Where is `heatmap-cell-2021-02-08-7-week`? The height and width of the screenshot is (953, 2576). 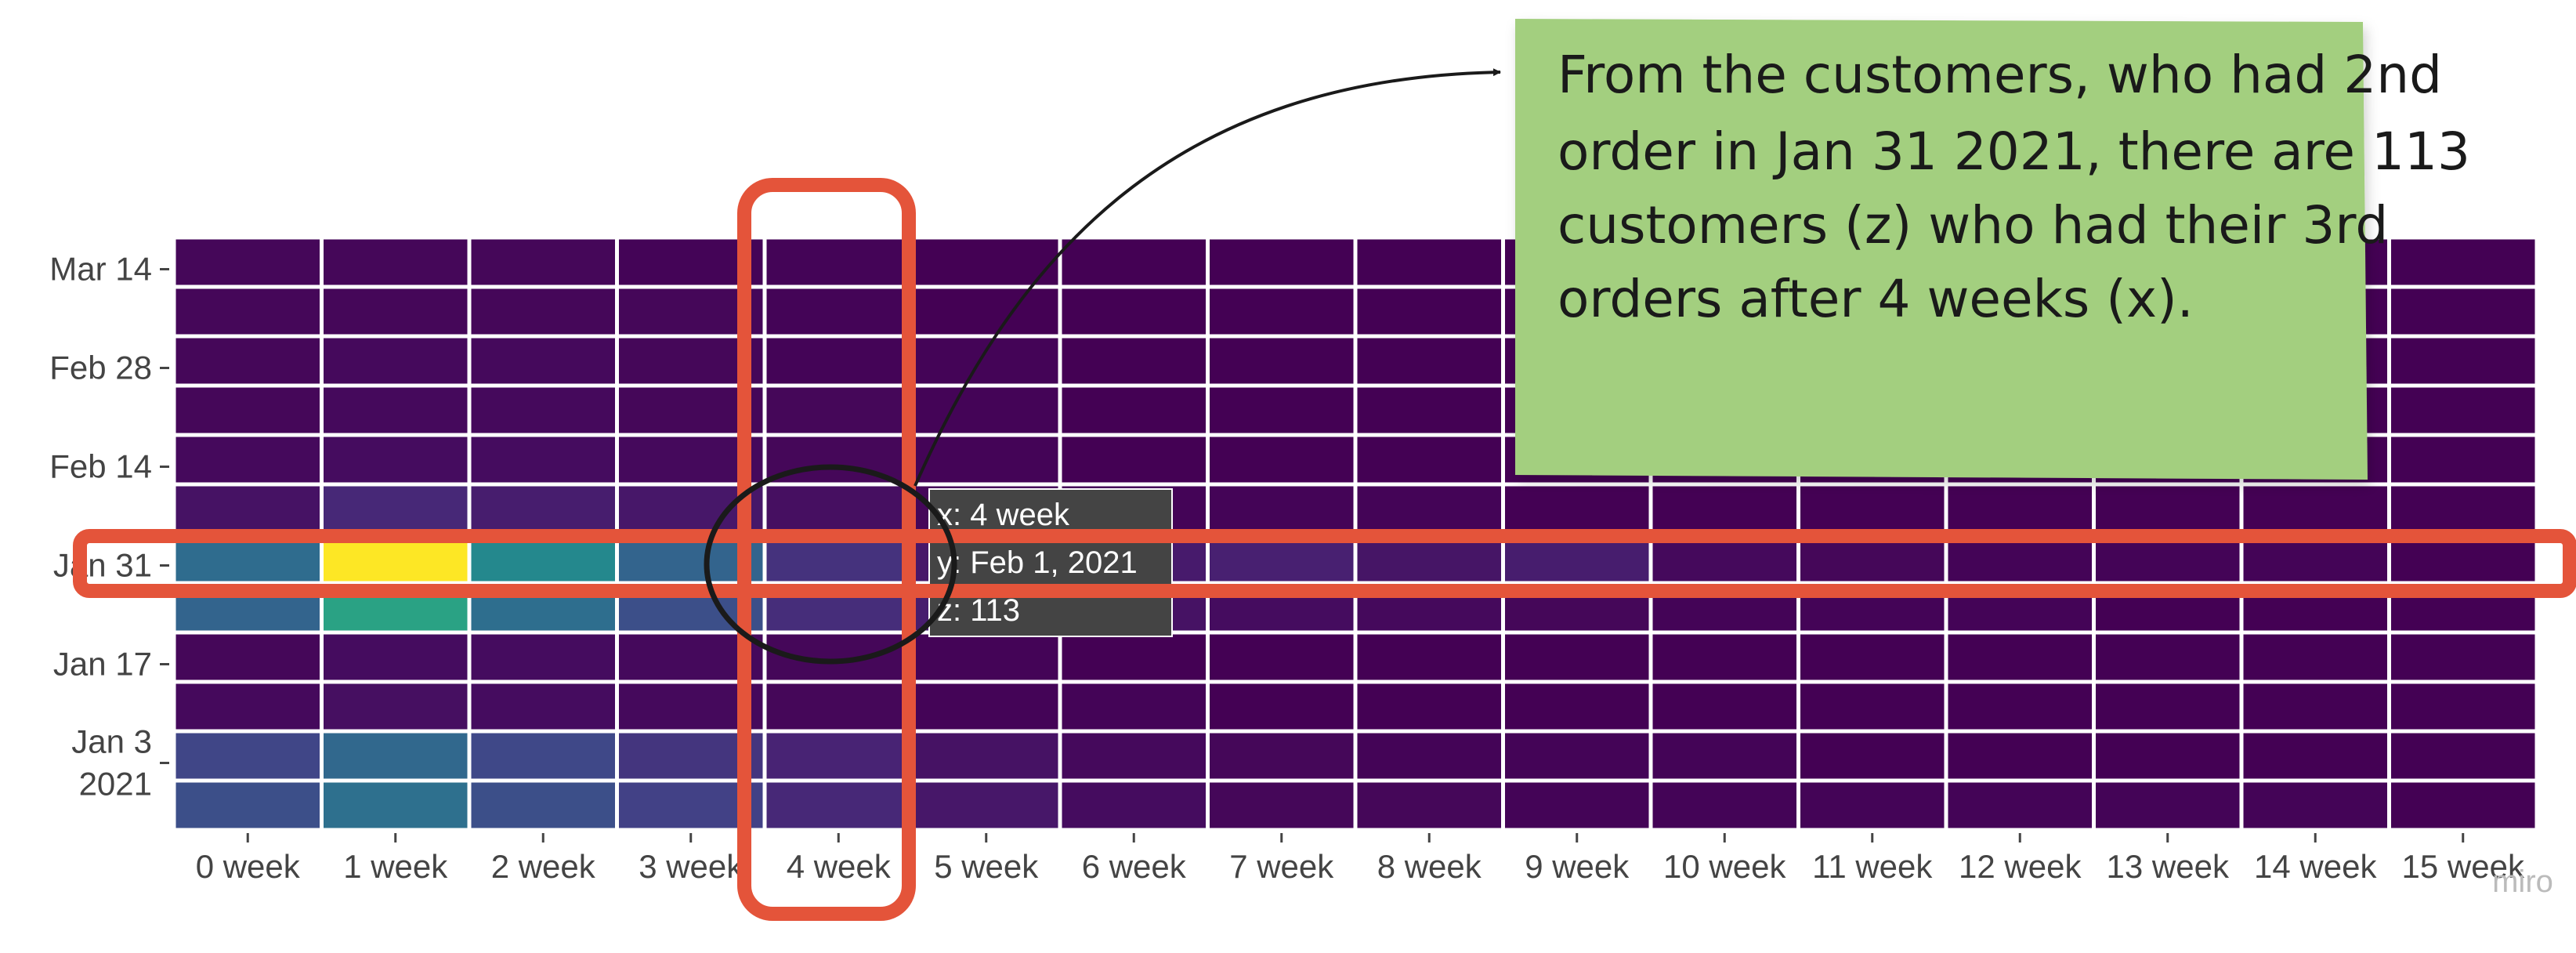 heatmap-cell-2021-02-08-7-week is located at coordinates (1282, 509).